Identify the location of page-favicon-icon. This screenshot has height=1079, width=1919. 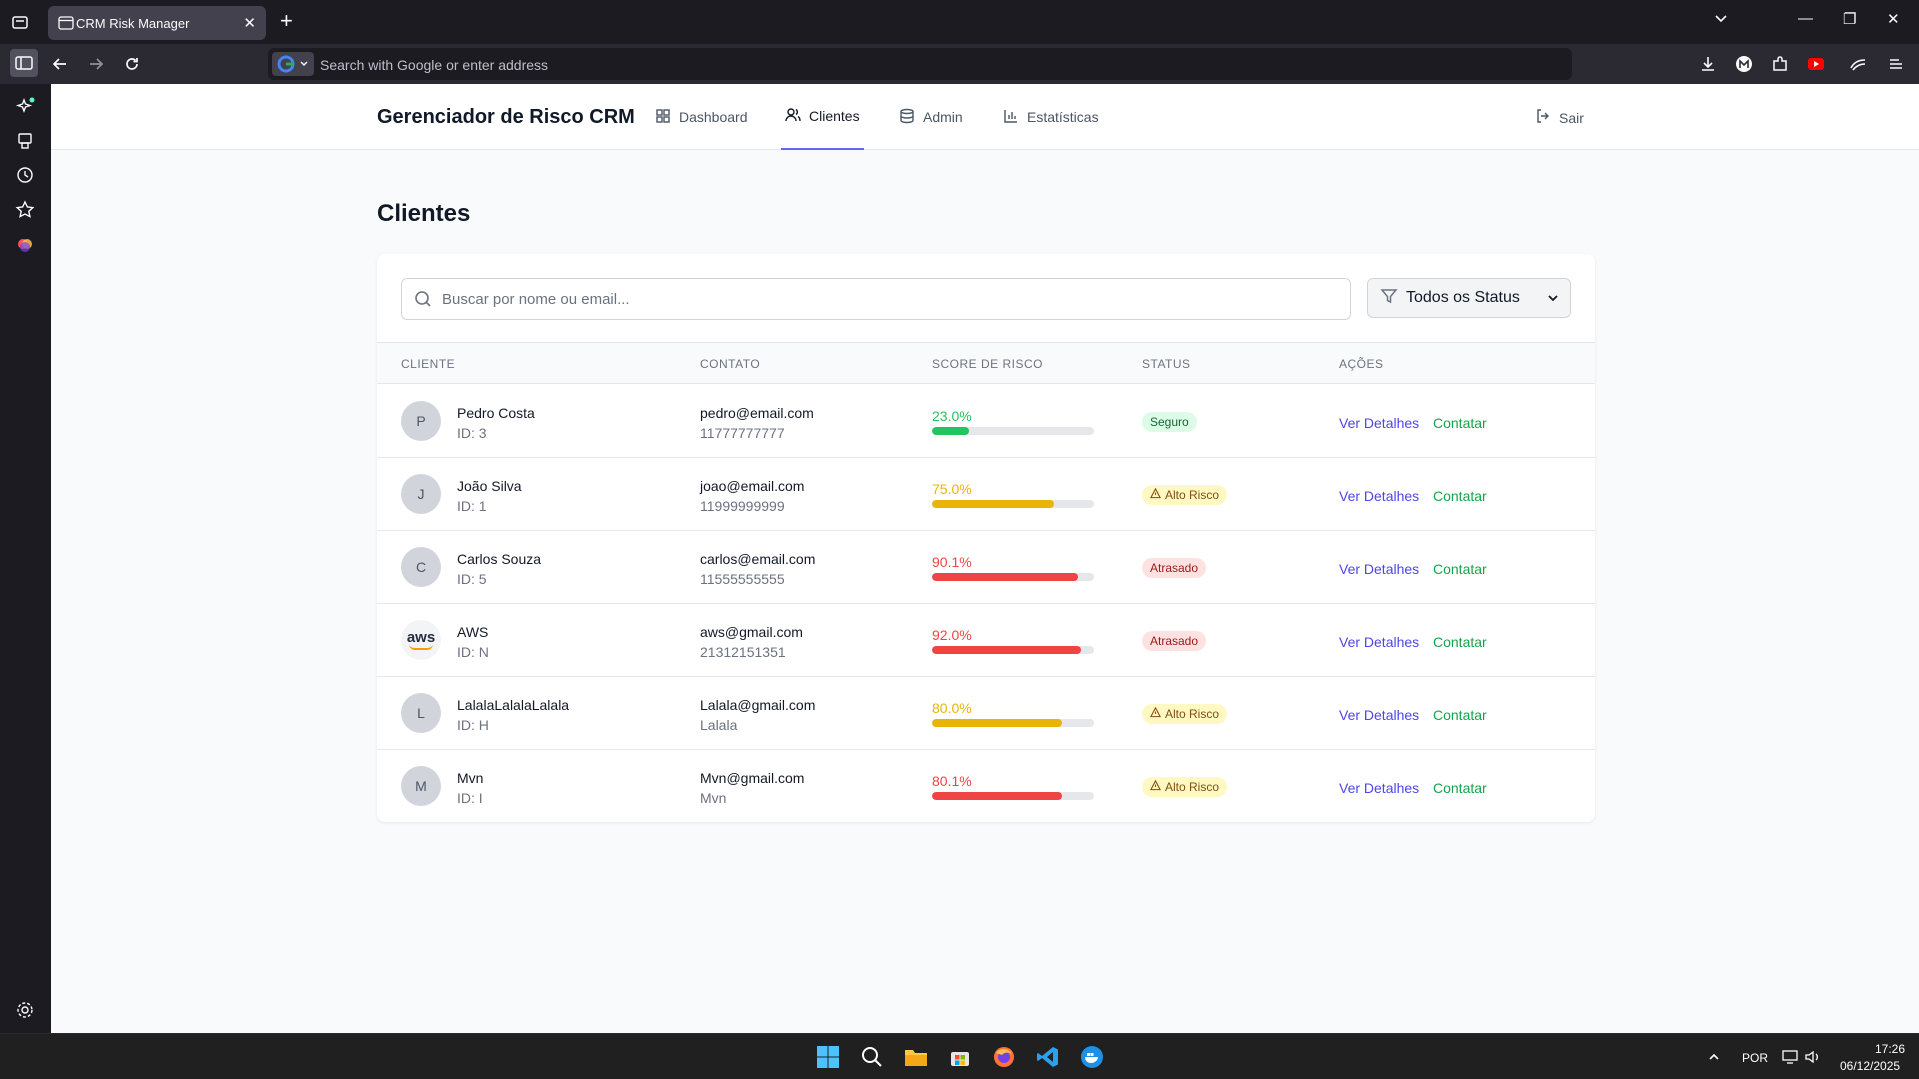
(66, 23).